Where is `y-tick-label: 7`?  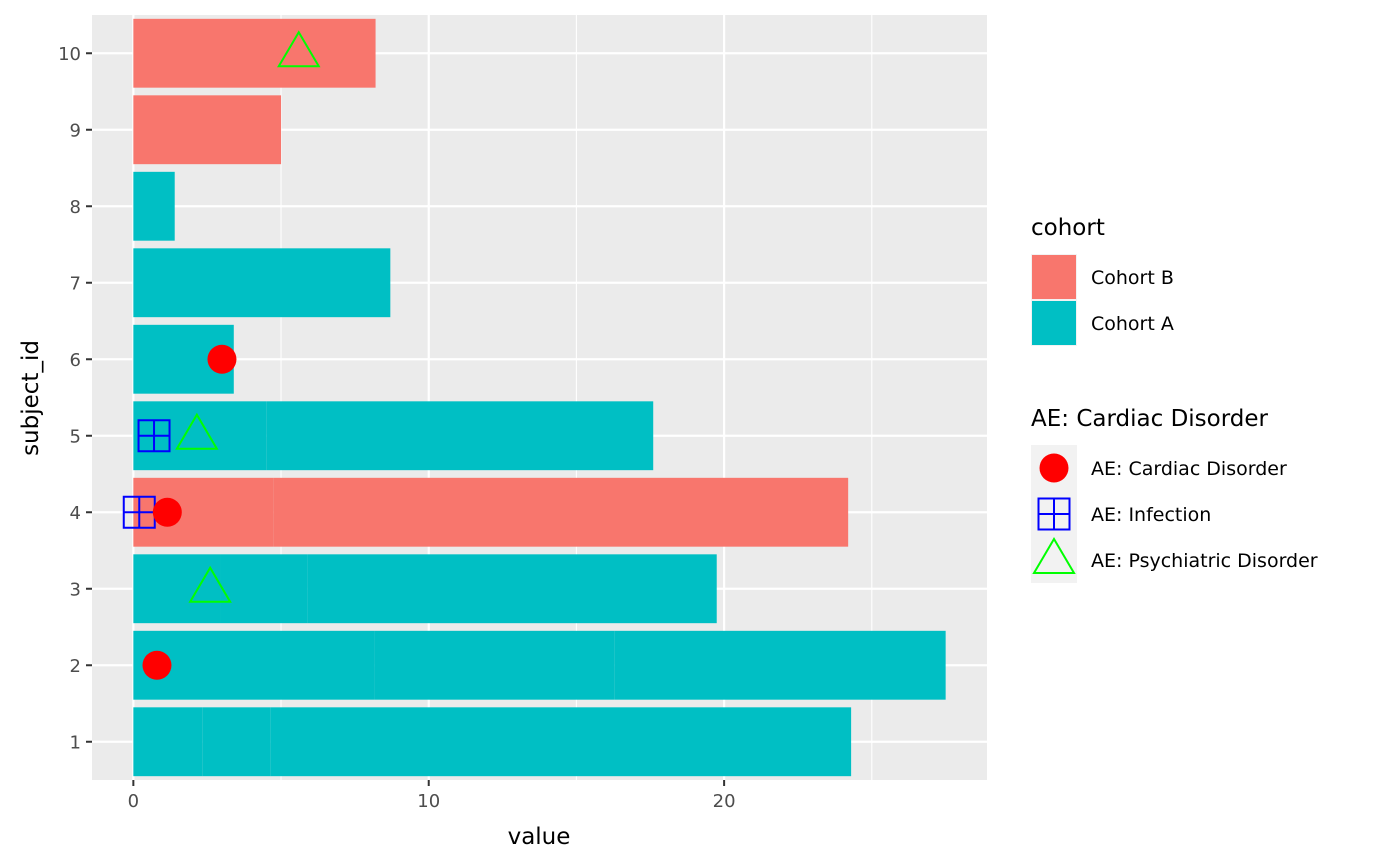
y-tick-label: 7 is located at coordinates (75, 283).